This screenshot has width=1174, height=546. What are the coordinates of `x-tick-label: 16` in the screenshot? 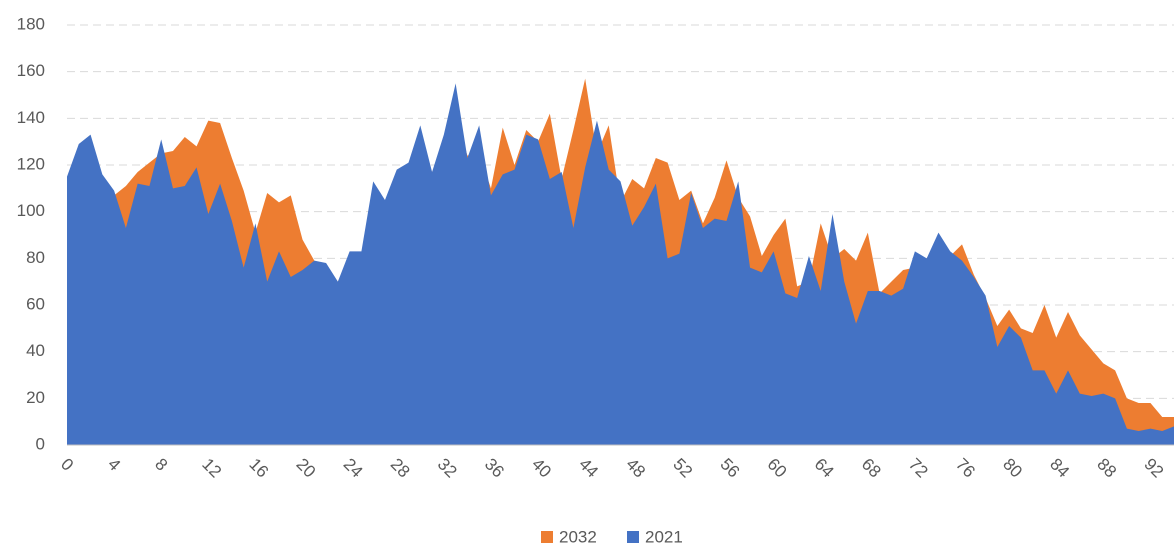 It's located at (258, 468).